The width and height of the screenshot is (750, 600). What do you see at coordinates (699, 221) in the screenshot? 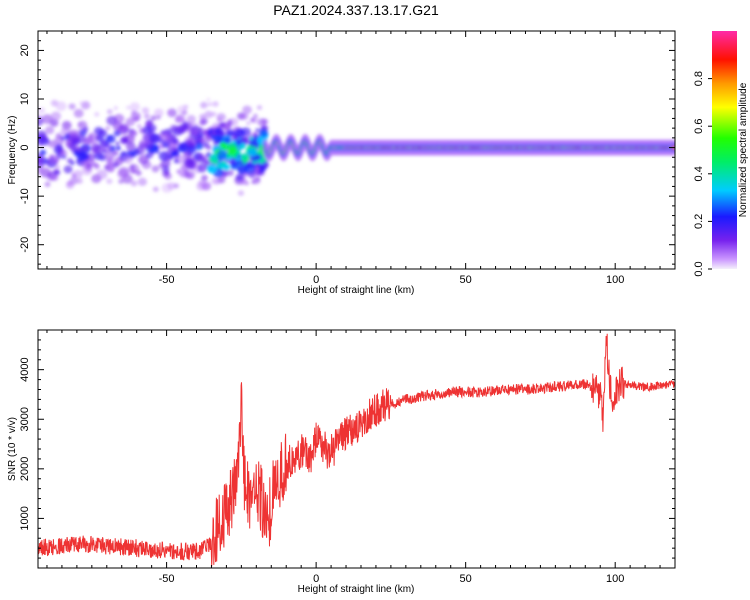
I see `colorbar-tick-label: 0.2` at bounding box center [699, 221].